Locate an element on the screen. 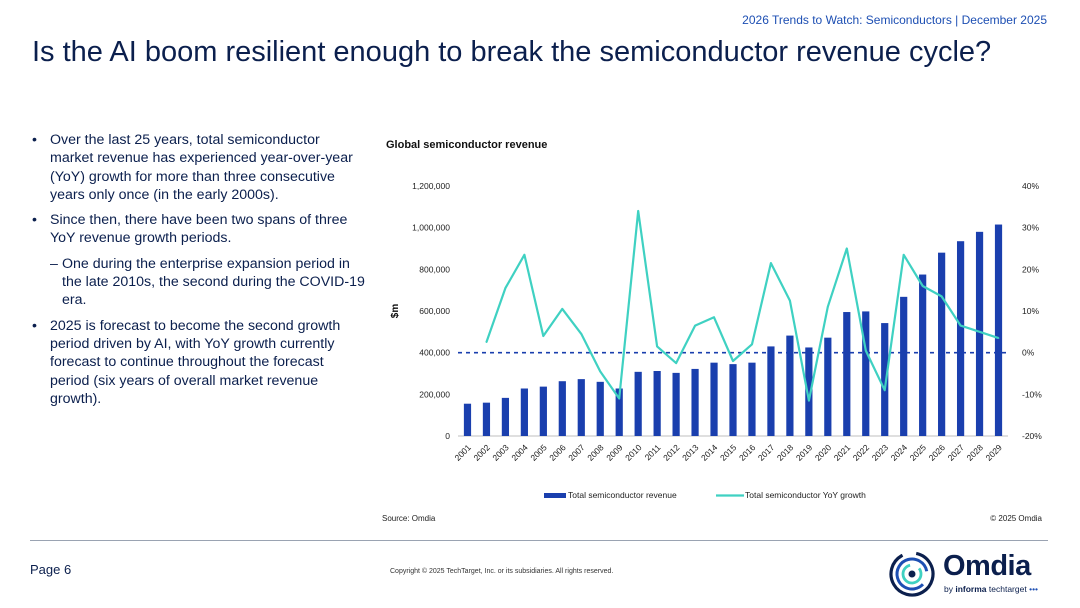 The height and width of the screenshot is (608, 1080). x-tick-label: 2010 is located at coordinates (633, 452).